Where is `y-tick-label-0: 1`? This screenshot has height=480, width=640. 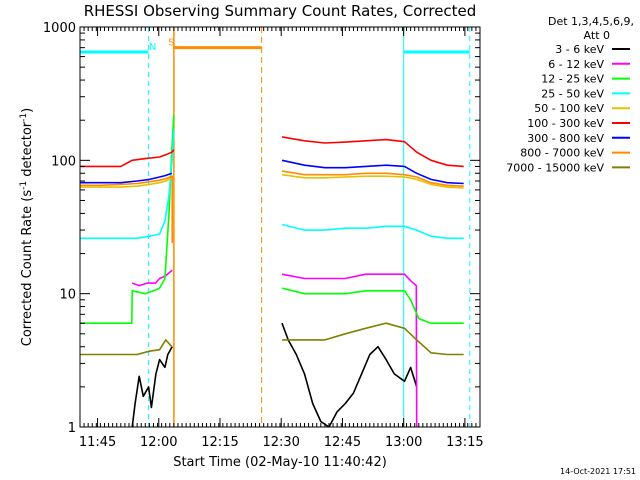 y-tick-label-0: 1 is located at coordinates (72, 428).